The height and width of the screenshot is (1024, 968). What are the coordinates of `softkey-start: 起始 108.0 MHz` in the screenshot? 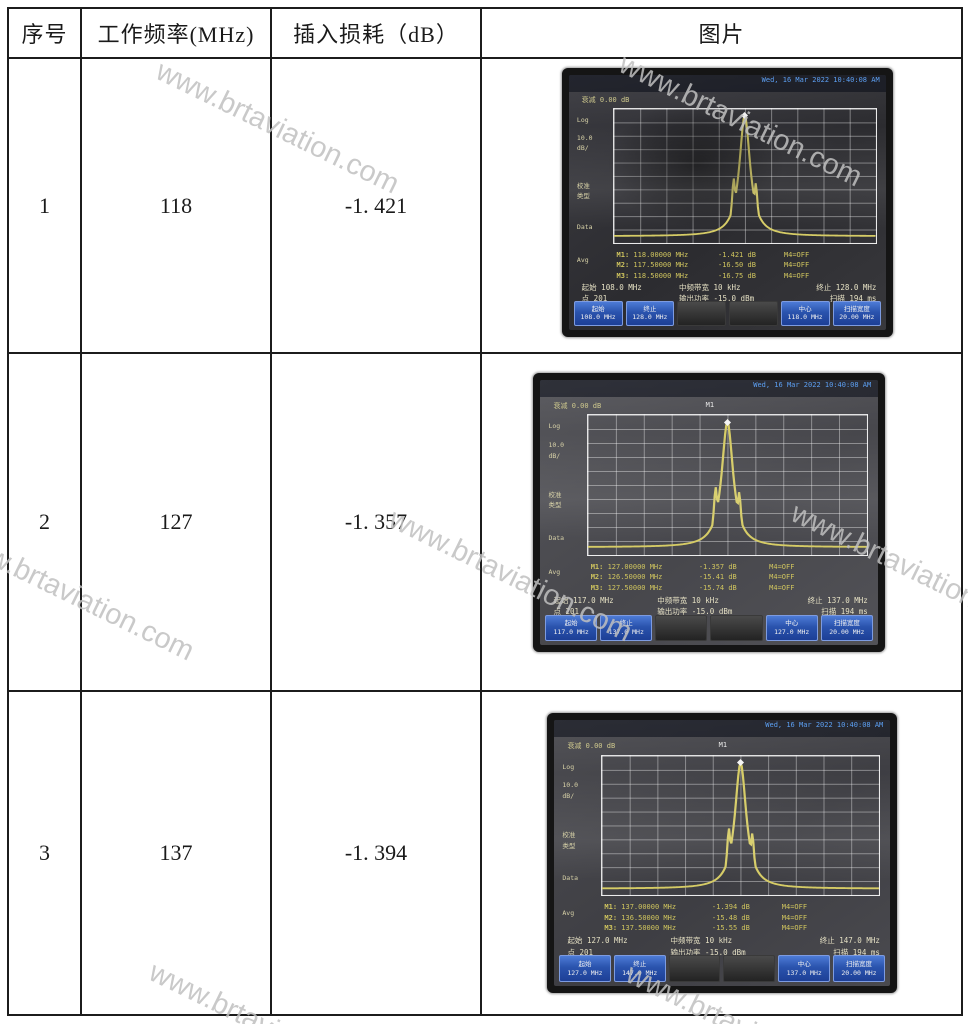 It's located at (598, 313).